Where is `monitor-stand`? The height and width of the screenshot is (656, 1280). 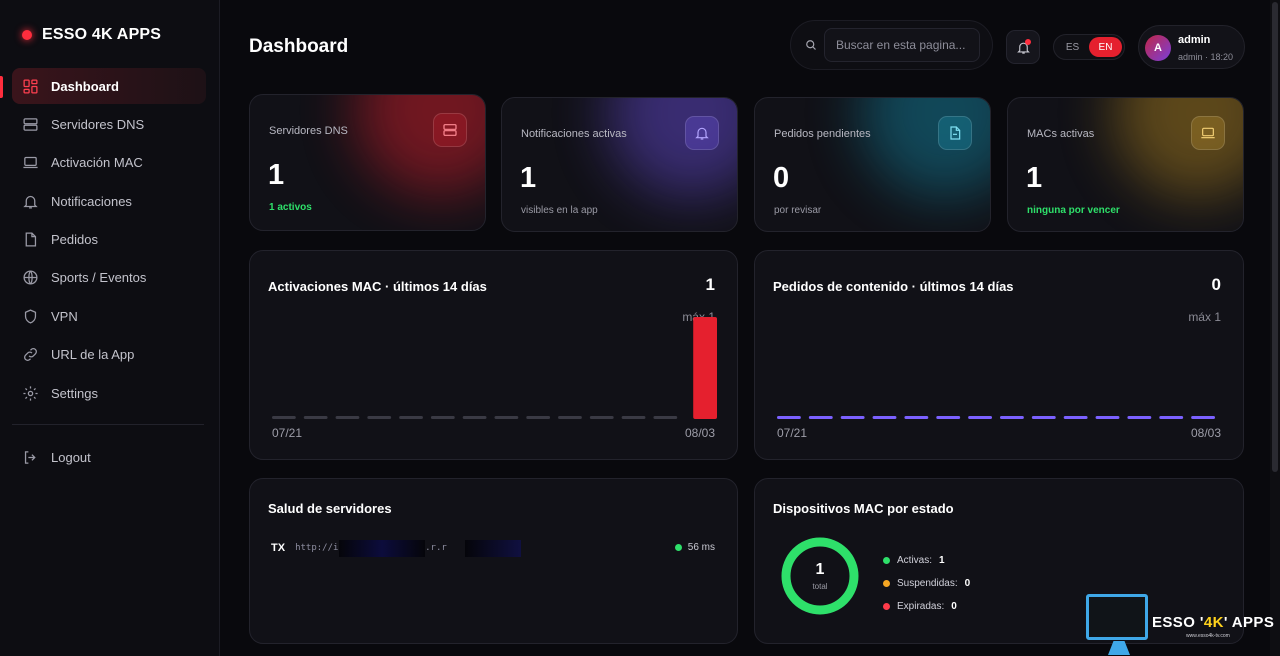
monitor-stand is located at coordinates (1119, 648).